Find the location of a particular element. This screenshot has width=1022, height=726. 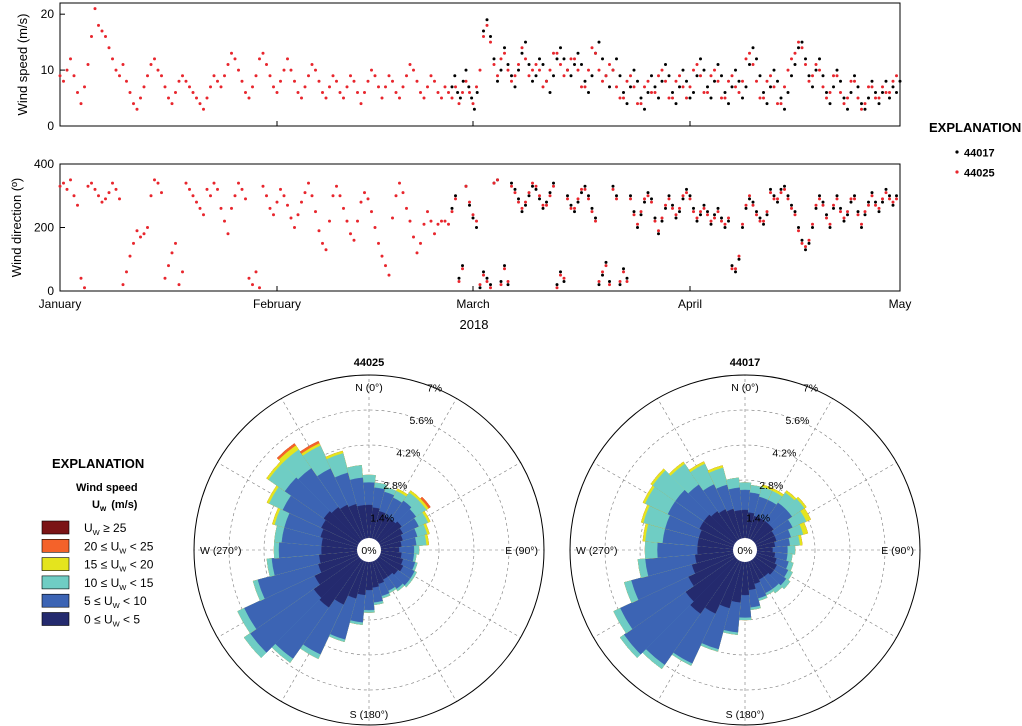

direction-ytick-label-2: 400 is located at coordinates (44, 164).